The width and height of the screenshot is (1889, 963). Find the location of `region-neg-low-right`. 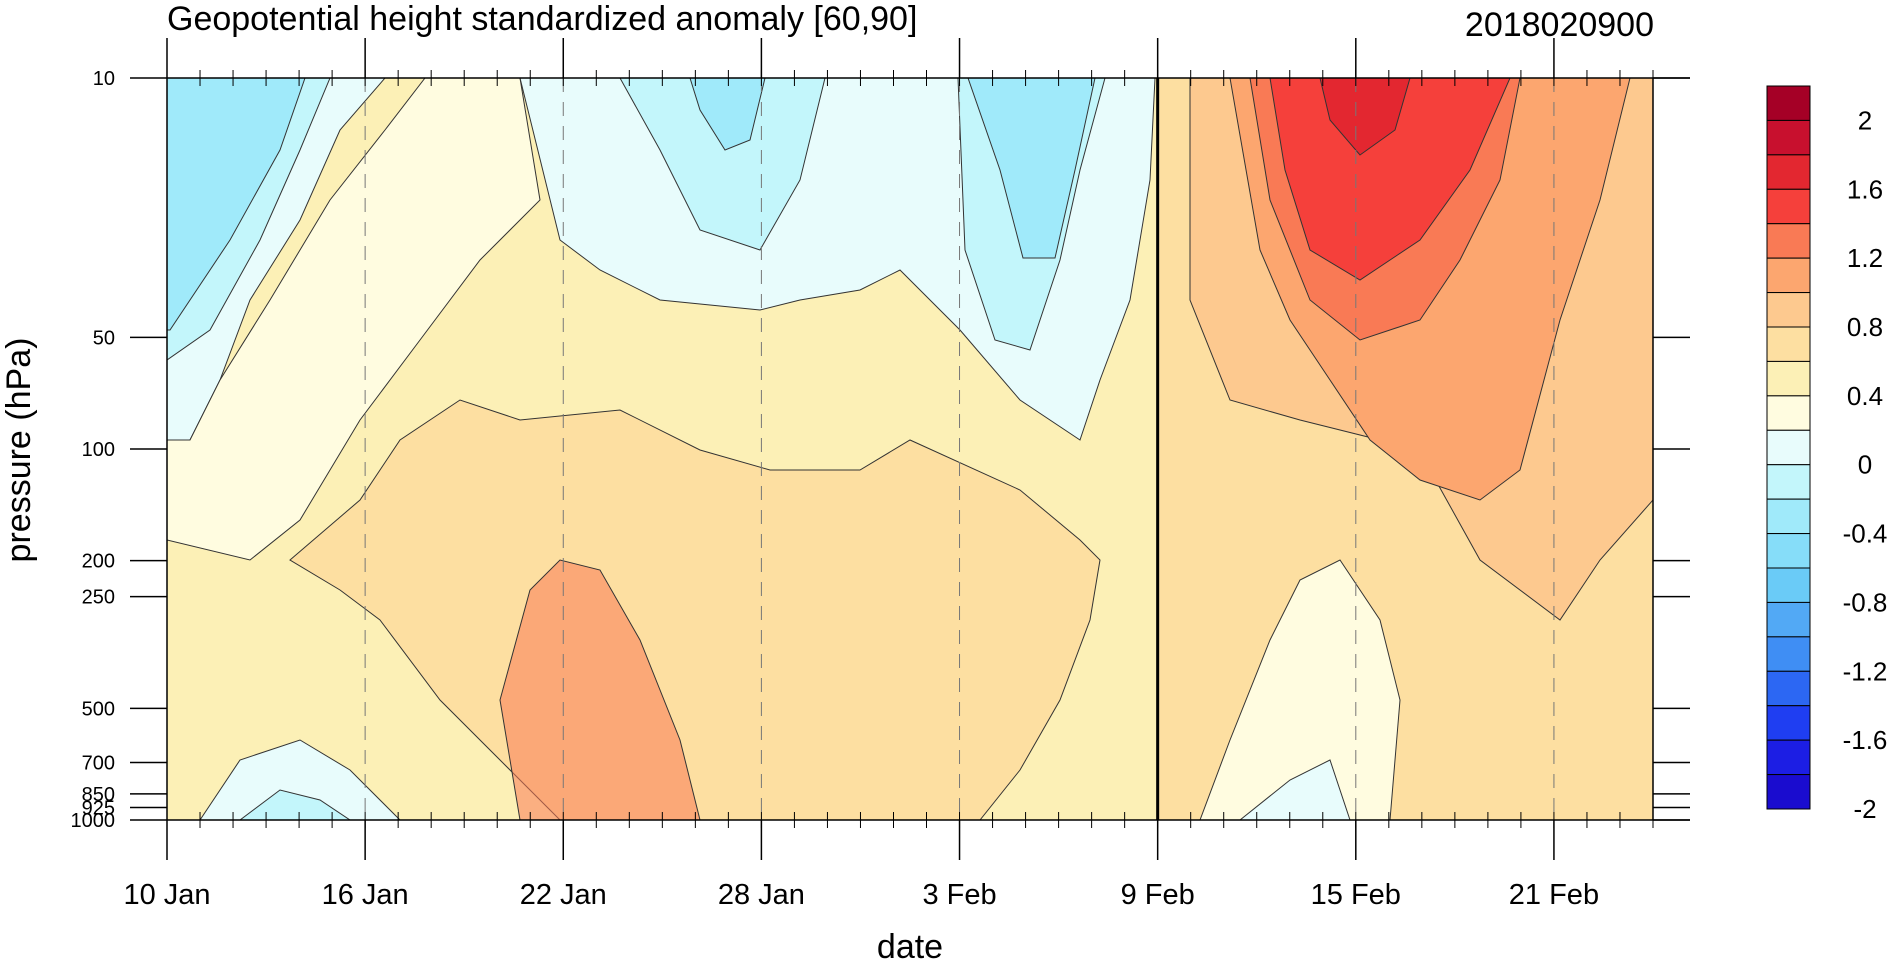

region-neg-low-right is located at coordinates (1295, 789).